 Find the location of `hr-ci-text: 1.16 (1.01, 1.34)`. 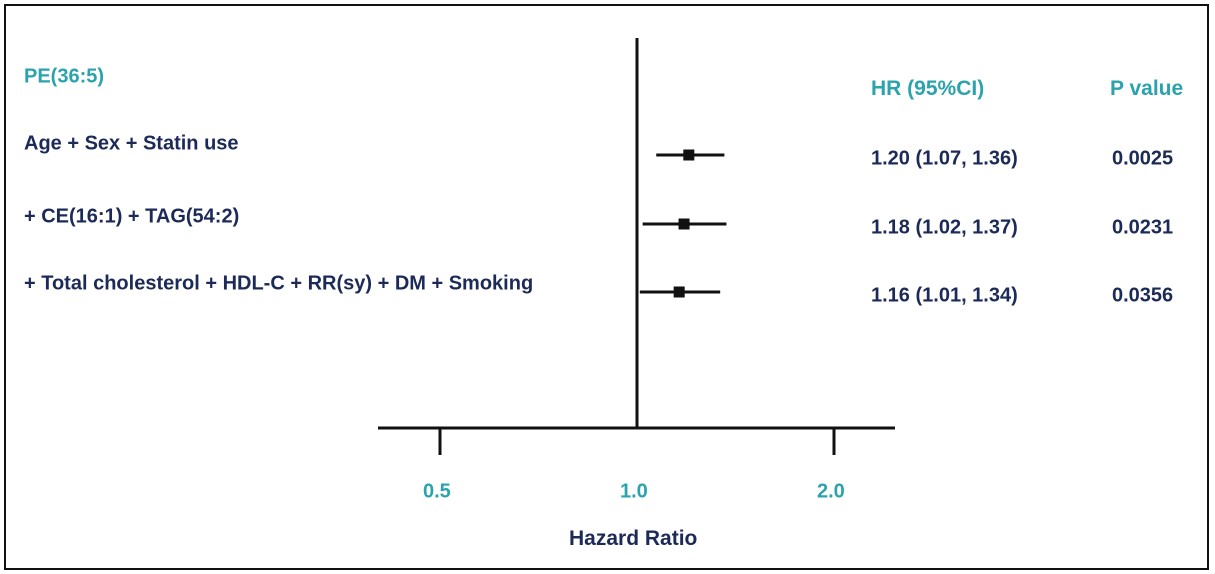

hr-ci-text: 1.16 (1.01, 1.34) is located at coordinates (944, 295).